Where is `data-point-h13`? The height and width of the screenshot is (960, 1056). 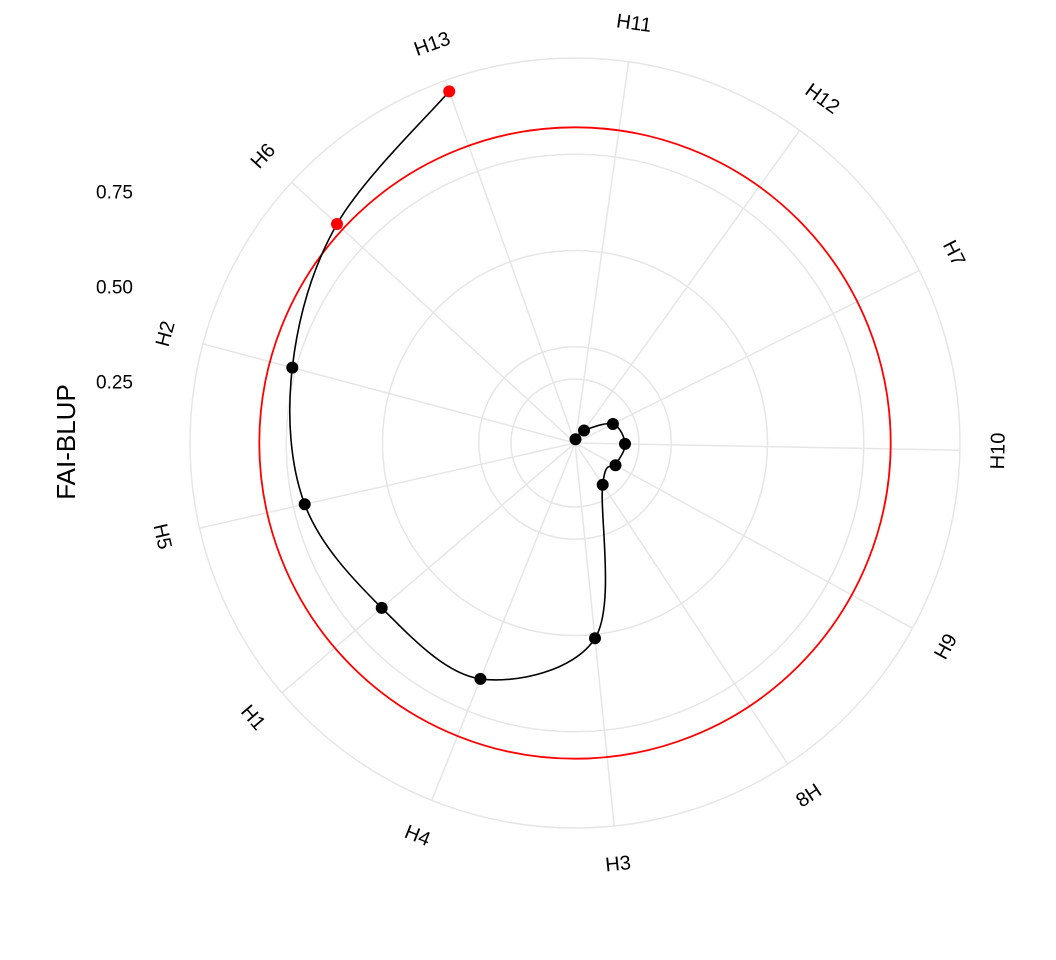
data-point-h13 is located at coordinates (449, 91).